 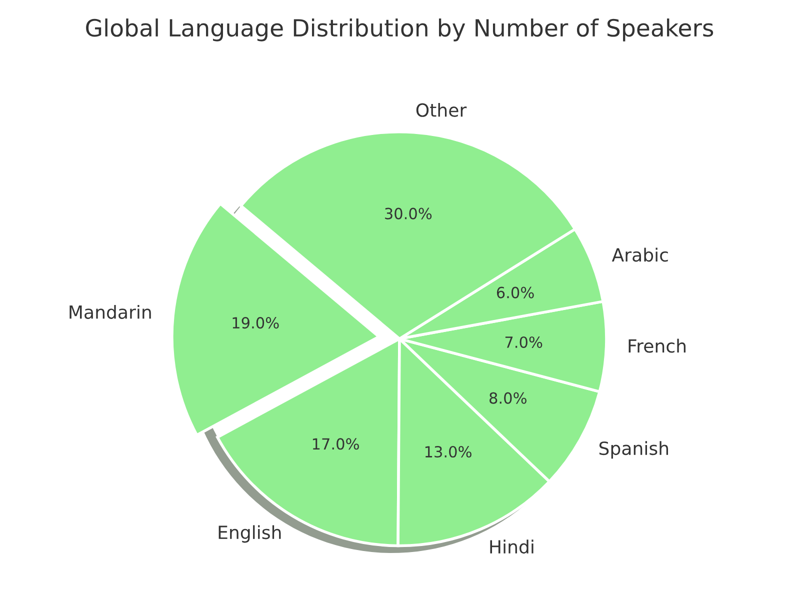 I want to click on chart-title: Global Language Distribution by Number of Speakers, so click(x=400, y=30).